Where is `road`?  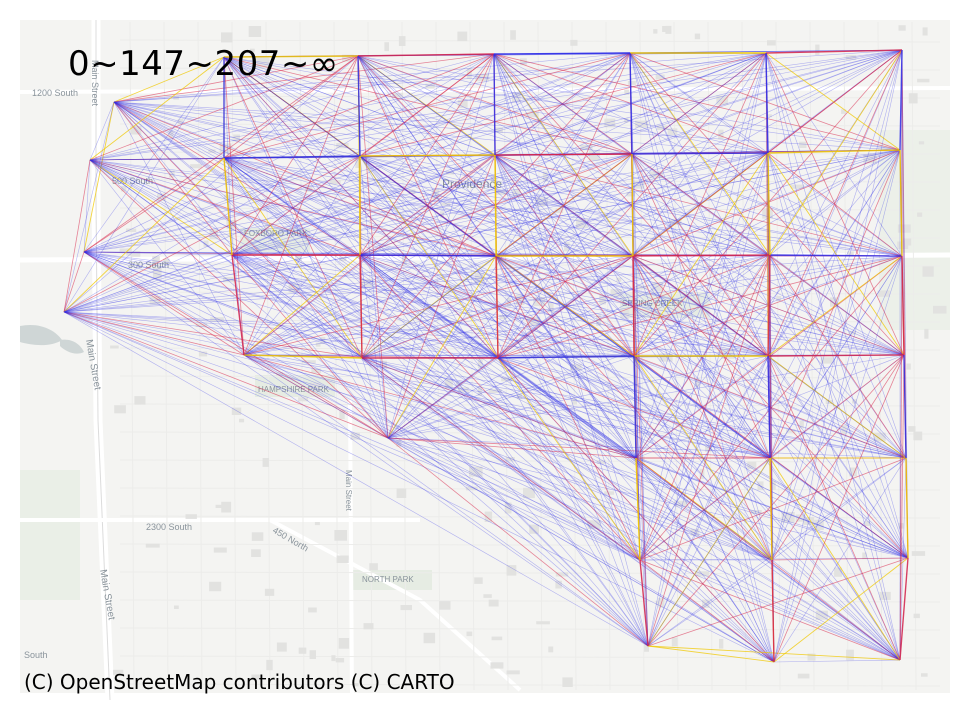
road is located at coordinates (395, 605).